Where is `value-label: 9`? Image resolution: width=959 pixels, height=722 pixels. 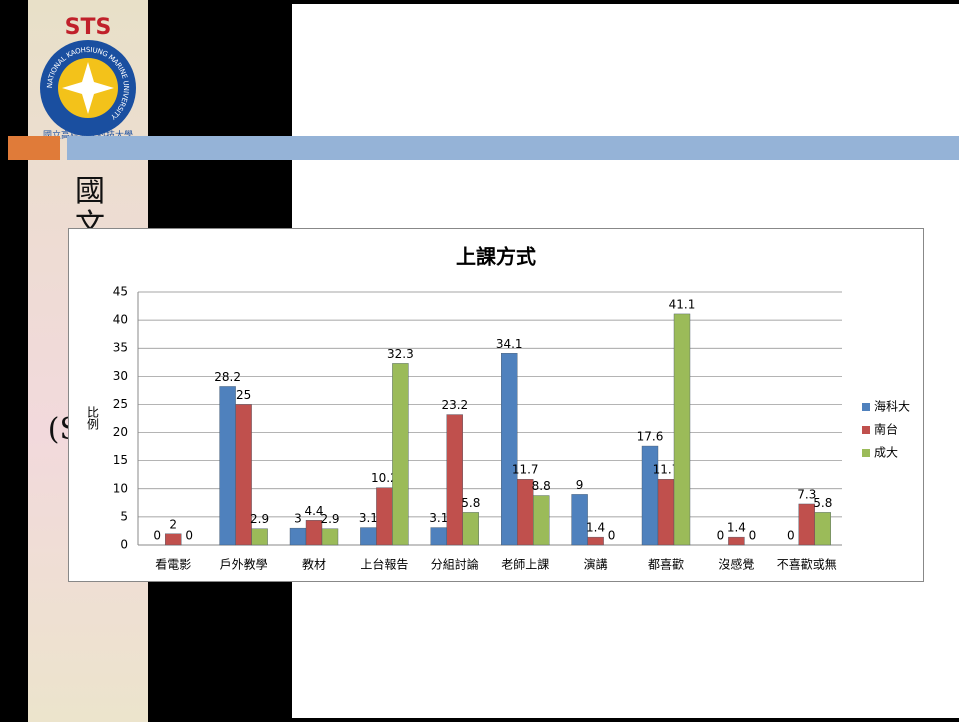
value-label: 9 is located at coordinates (580, 485).